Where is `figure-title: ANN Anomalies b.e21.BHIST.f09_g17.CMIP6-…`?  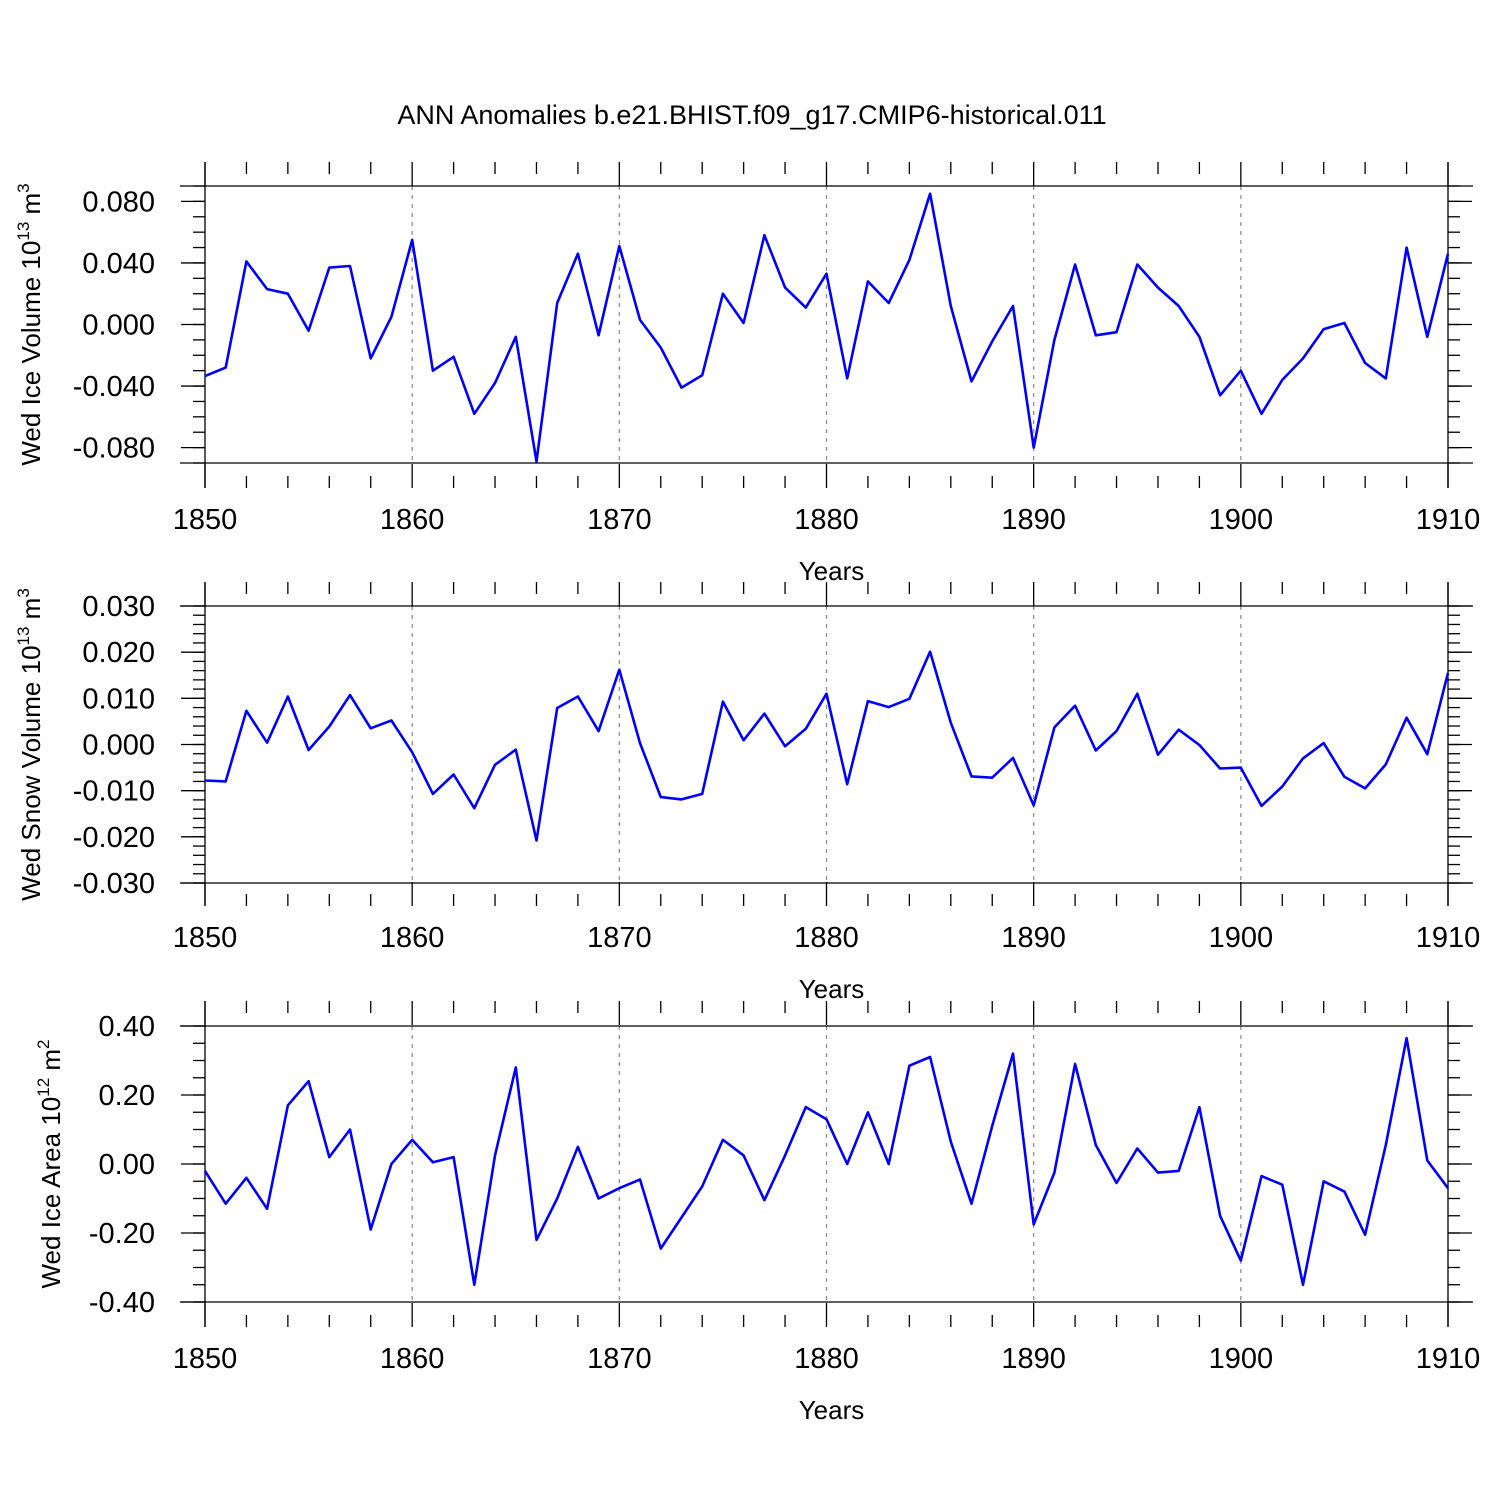 figure-title: ANN Anomalies b.e21.BHIST.f09_g17.CMIP6-… is located at coordinates (751, 115).